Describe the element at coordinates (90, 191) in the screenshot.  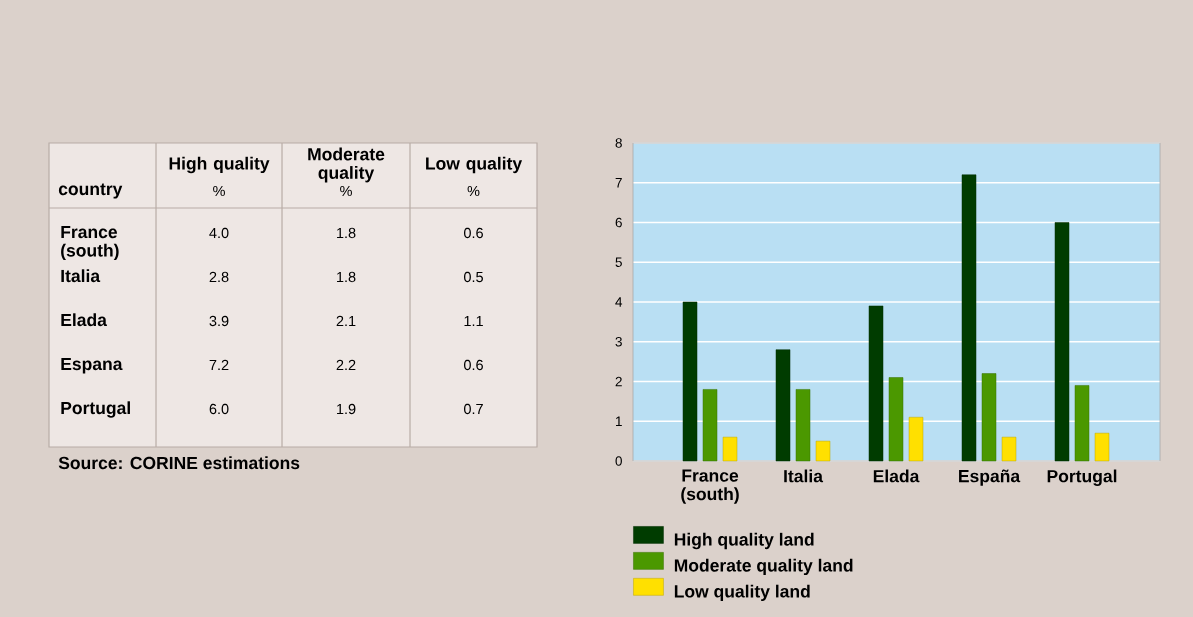
I see `text: country` at that location.